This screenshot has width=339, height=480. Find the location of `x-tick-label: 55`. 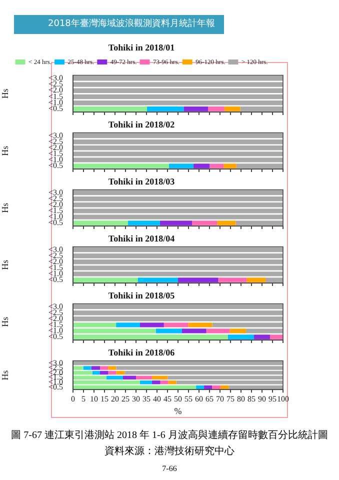

x-tick-label: 55 is located at coordinates (188, 399).